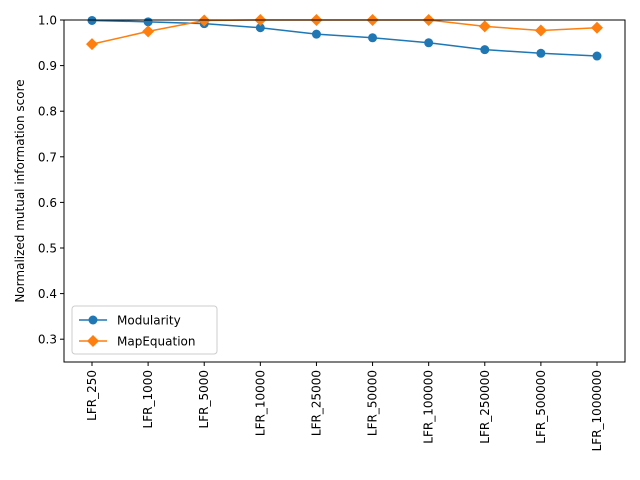 The height and width of the screenshot is (480, 640). What do you see at coordinates (597, 410) in the screenshot?
I see `x-tick-label: LFR_1000000` at bounding box center [597, 410].